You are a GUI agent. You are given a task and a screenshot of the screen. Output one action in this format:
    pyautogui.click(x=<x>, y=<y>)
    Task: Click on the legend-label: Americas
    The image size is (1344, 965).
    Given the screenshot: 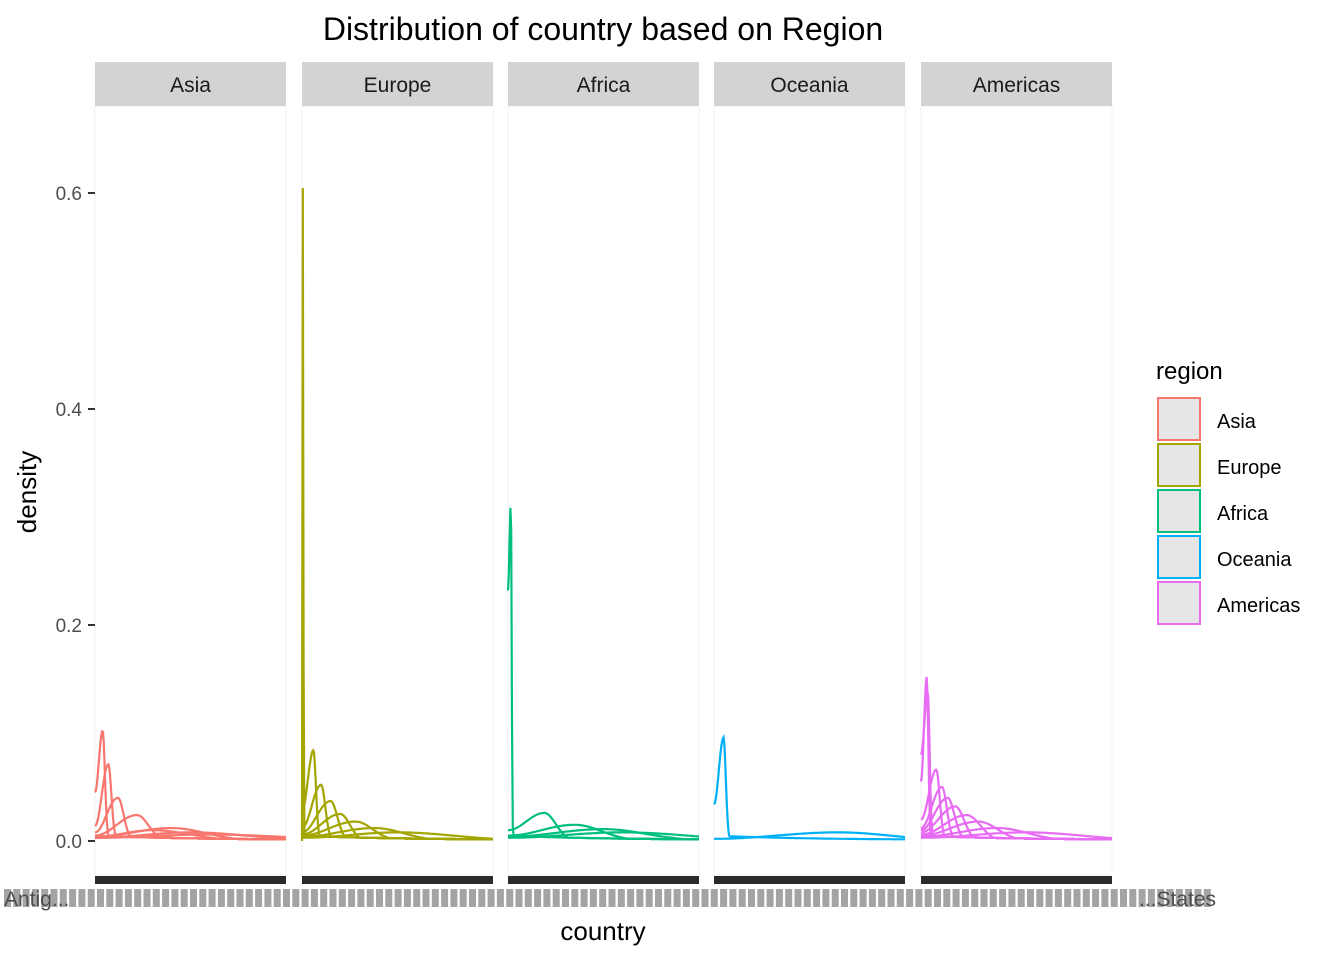 What is the action you would take?
    pyautogui.click(x=1258, y=606)
    